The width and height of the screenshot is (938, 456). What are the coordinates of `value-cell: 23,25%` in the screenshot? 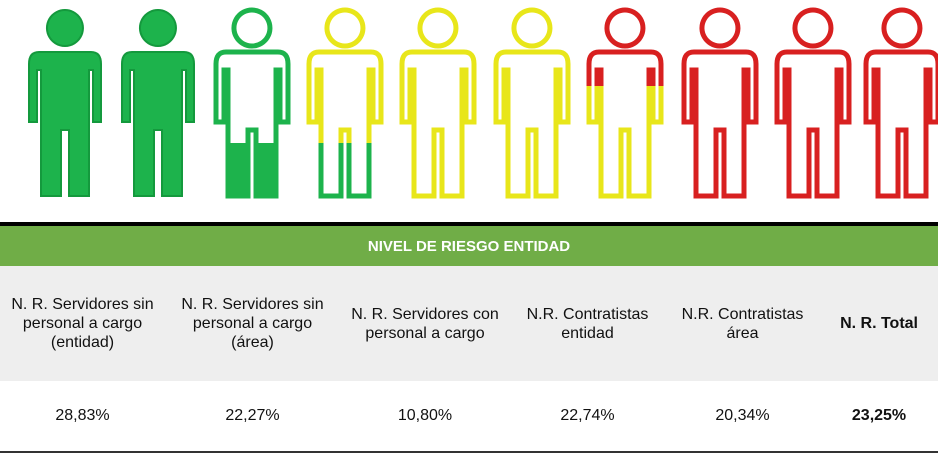 It's located at (879, 416).